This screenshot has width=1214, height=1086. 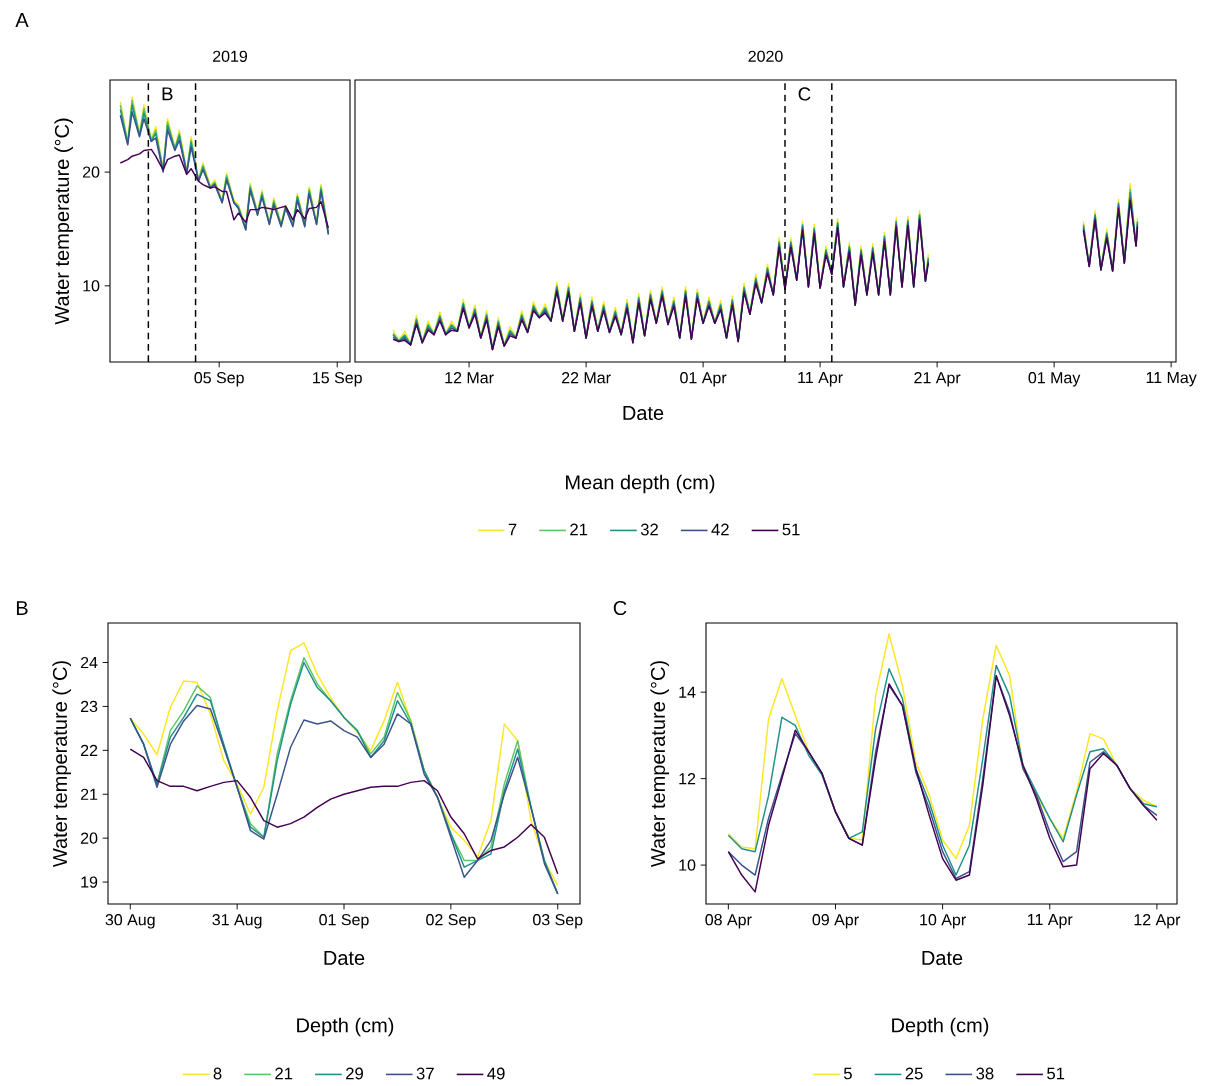 I want to click on x-tick-label: 11 May, so click(x=1171, y=379).